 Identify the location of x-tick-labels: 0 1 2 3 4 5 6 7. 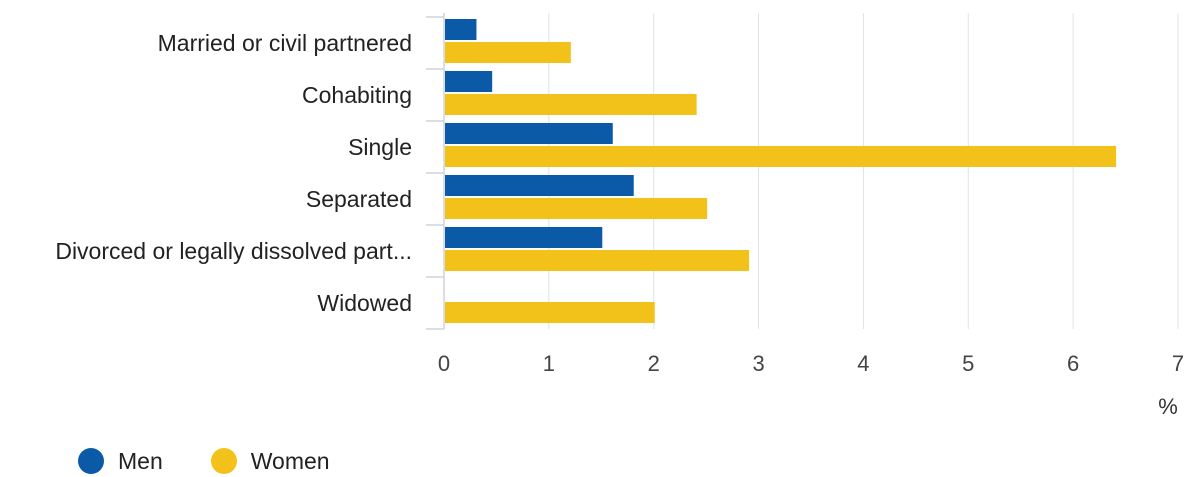
(811, 363).